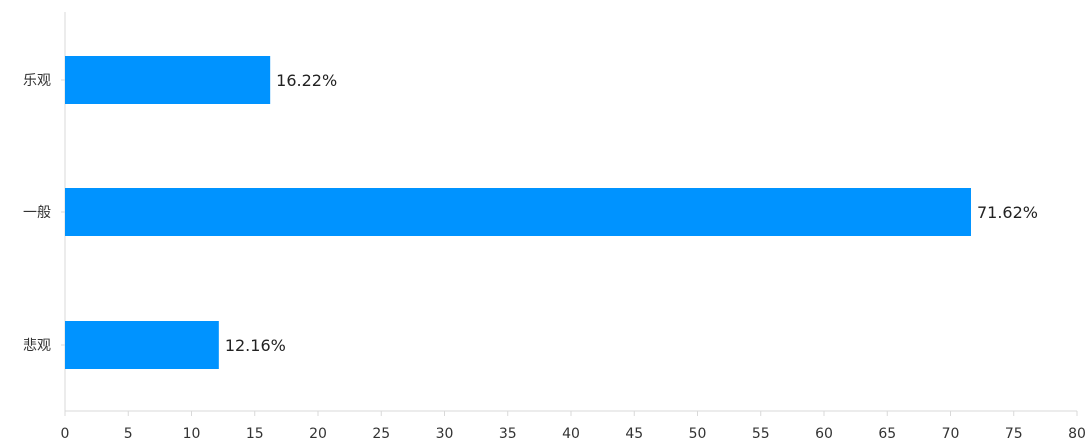  I want to click on x-tick-label: 25, so click(381, 433).